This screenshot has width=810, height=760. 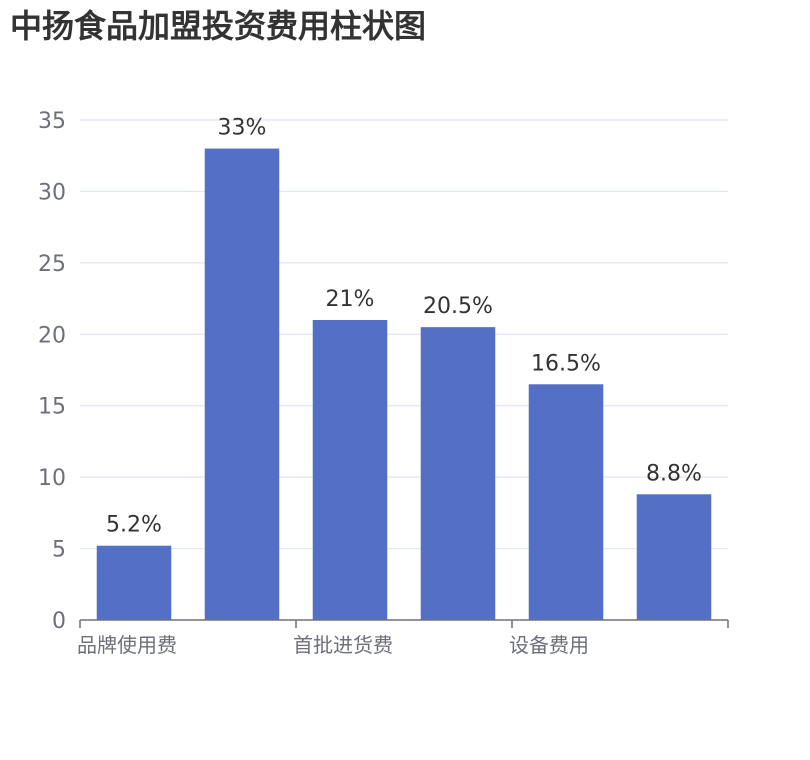 What do you see at coordinates (350, 299) in the screenshot?
I see `data-label: 21%` at bounding box center [350, 299].